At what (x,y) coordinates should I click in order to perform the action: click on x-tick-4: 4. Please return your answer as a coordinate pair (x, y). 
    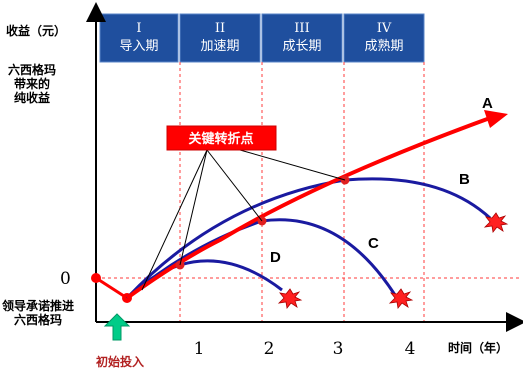
    Looking at the image, I should click on (410, 349).